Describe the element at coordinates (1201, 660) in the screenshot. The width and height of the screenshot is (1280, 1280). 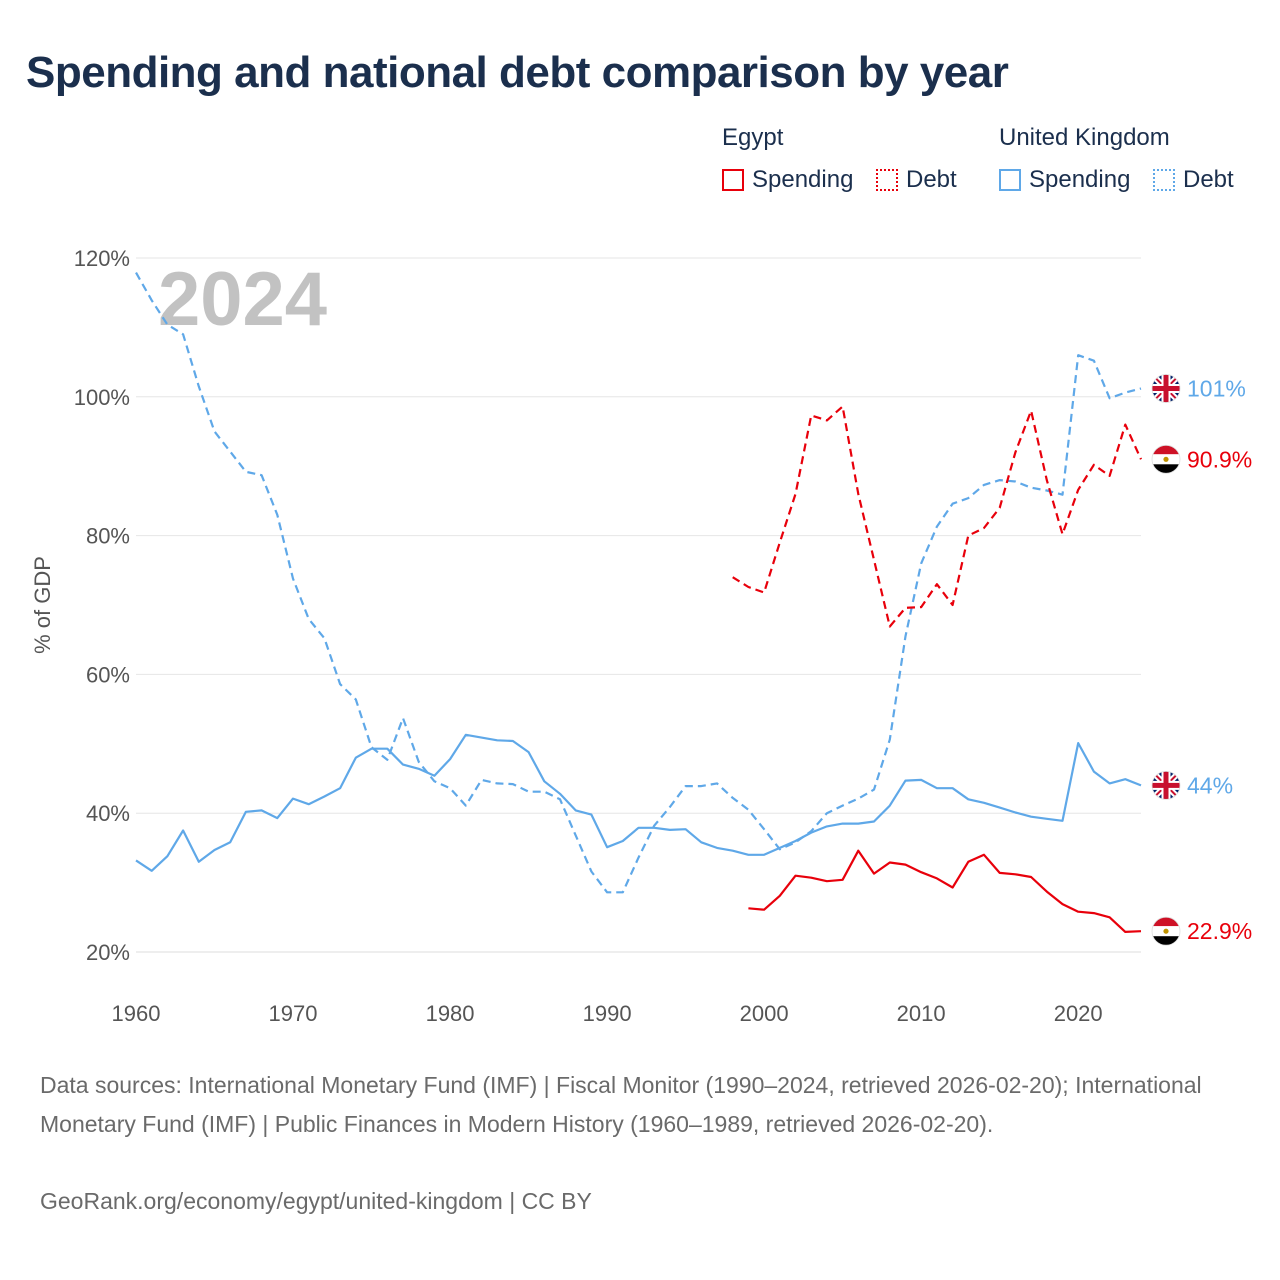
I see `end-labels: 101% 90.9% 44% 22.9%` at that location.